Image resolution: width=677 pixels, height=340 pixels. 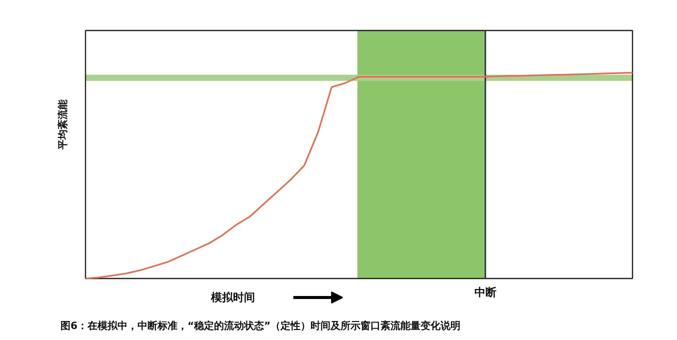 I want to click on text: 中断, so click(x=485, y=292).